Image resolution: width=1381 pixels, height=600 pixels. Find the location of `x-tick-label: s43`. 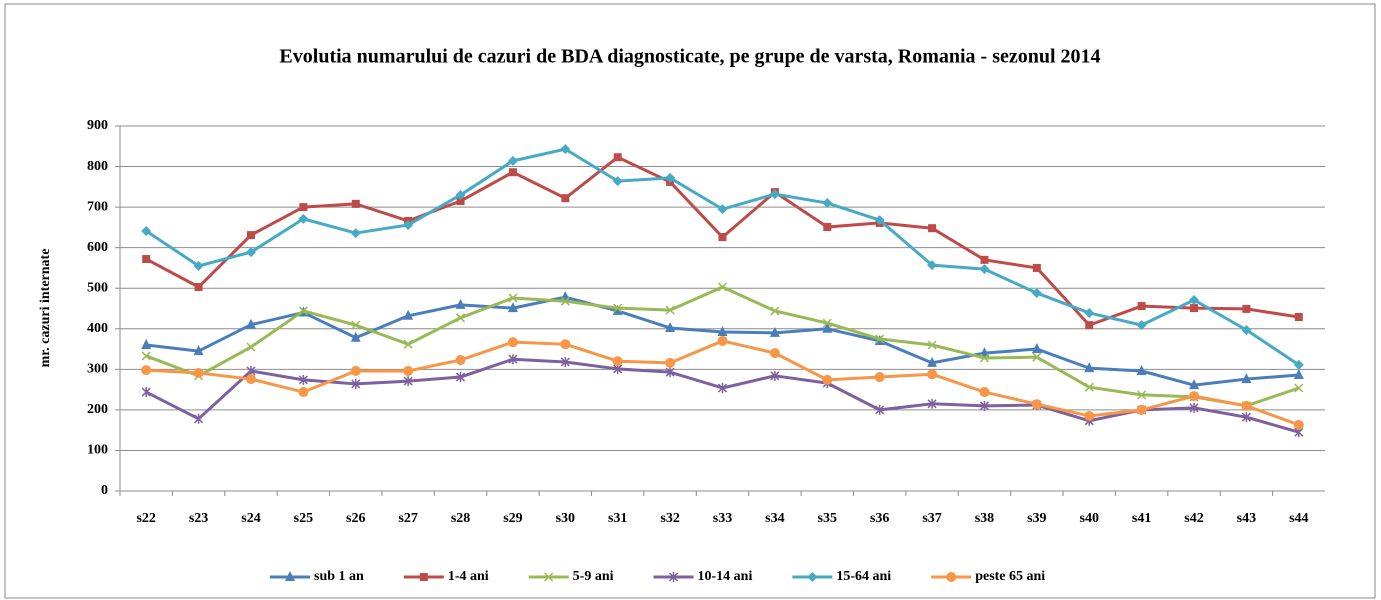

x-tick-label: s43 is located at coordinates (1246, 518).